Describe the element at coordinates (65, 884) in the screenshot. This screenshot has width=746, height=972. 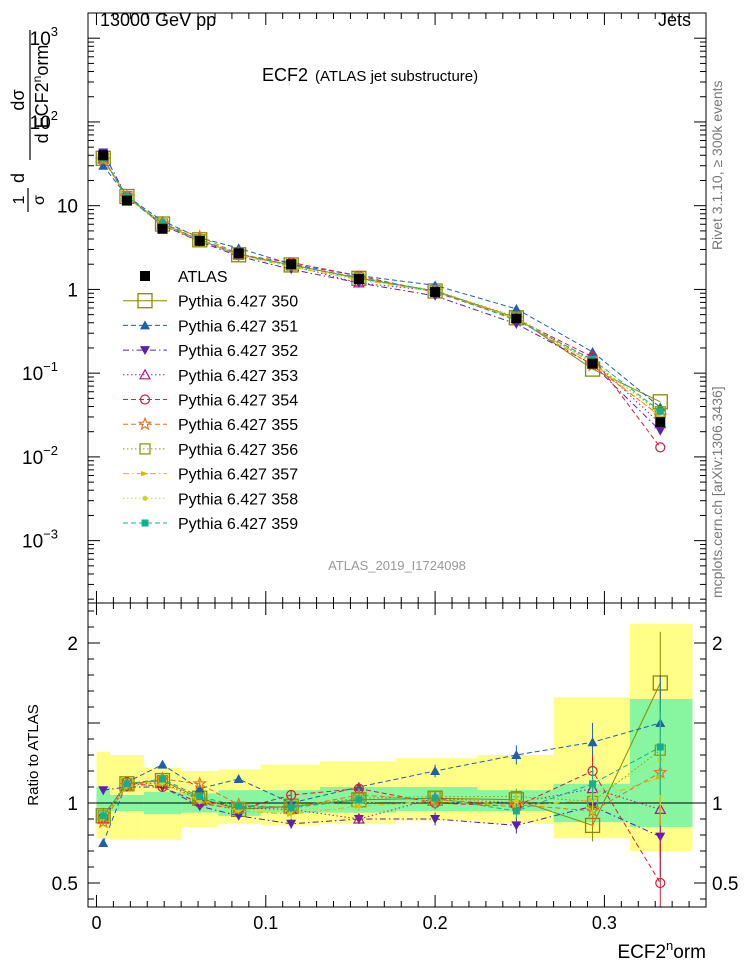
I see `ratio-ytick-label: 0.5` at that location.